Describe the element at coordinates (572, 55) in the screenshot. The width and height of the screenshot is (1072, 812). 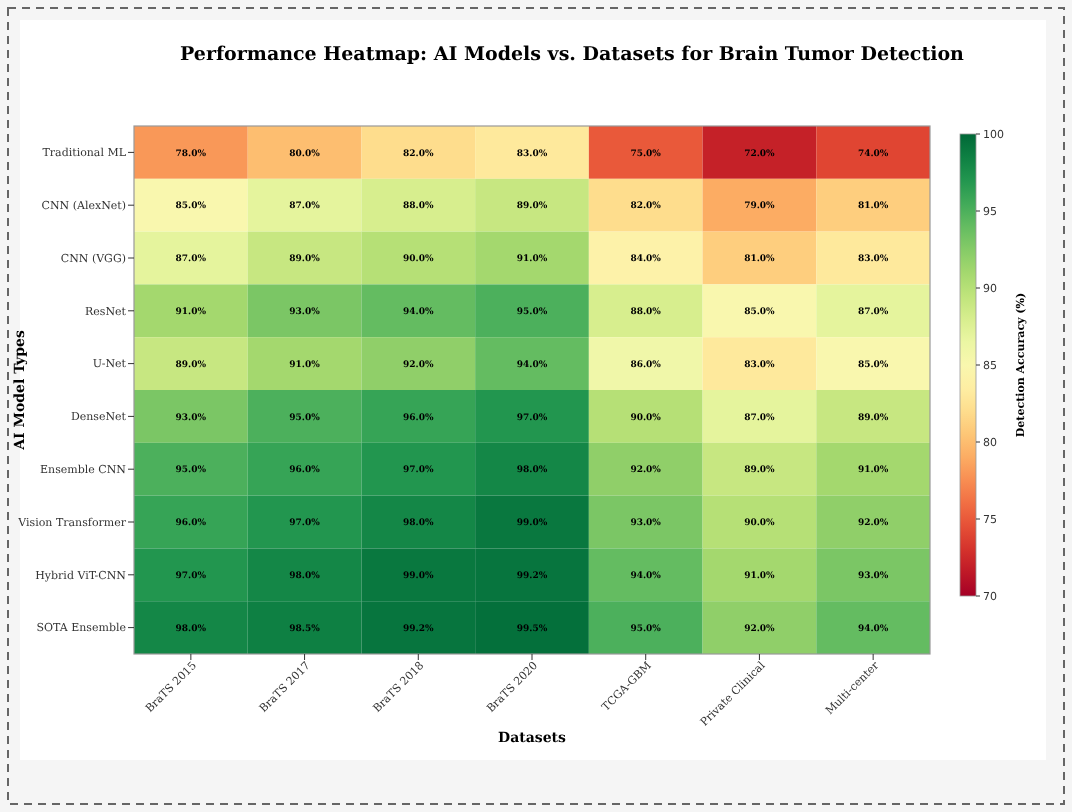
I see `chart-title: Performance Heatmap: AI Models vs. Datasets for Brain Tumor Detection` at that location.